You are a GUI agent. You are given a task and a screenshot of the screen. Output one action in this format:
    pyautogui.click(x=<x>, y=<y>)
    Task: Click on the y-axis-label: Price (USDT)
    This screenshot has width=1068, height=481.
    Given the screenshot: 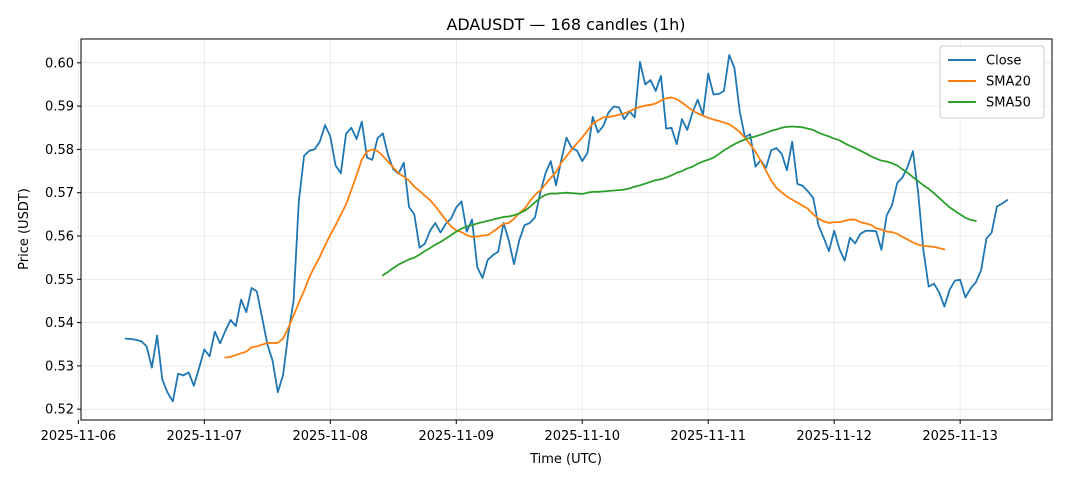 What is the action you would take?
    pyautogui.click(x=24, y=229)
    